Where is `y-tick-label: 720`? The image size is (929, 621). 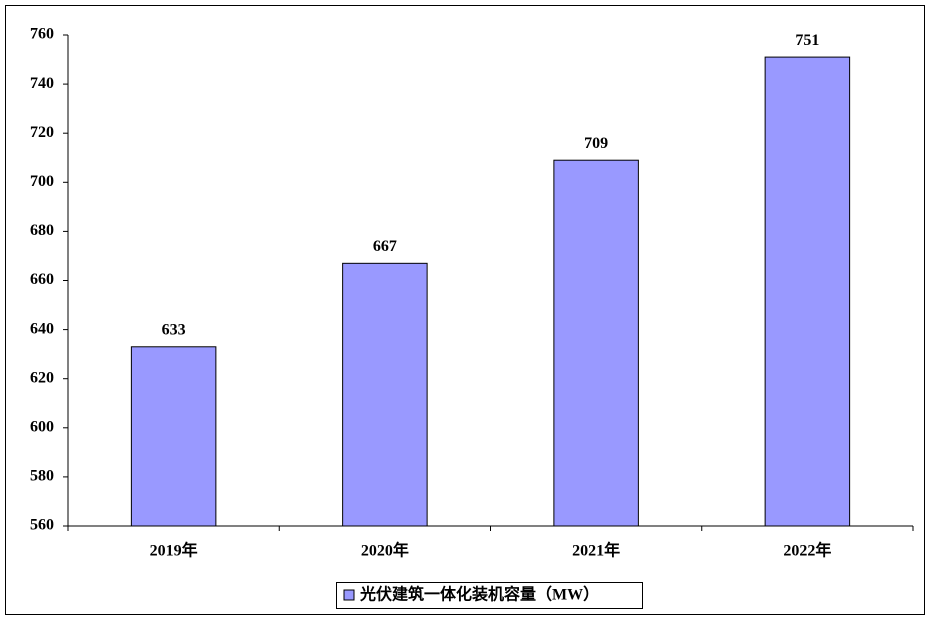 y-tick-label: 720 is located at coordinates (42, 132).